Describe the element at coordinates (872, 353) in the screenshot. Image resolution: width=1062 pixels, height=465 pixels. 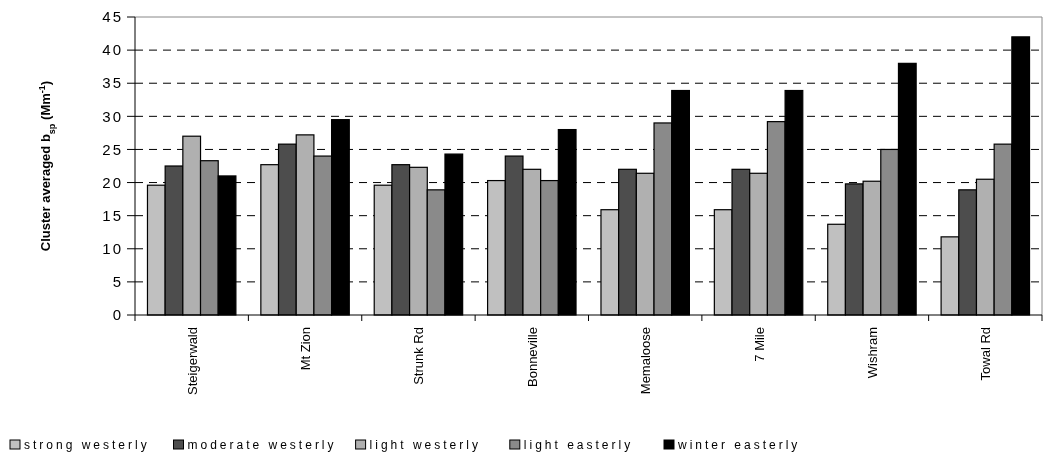
I see `x-tick-label: Wishram` at that location.